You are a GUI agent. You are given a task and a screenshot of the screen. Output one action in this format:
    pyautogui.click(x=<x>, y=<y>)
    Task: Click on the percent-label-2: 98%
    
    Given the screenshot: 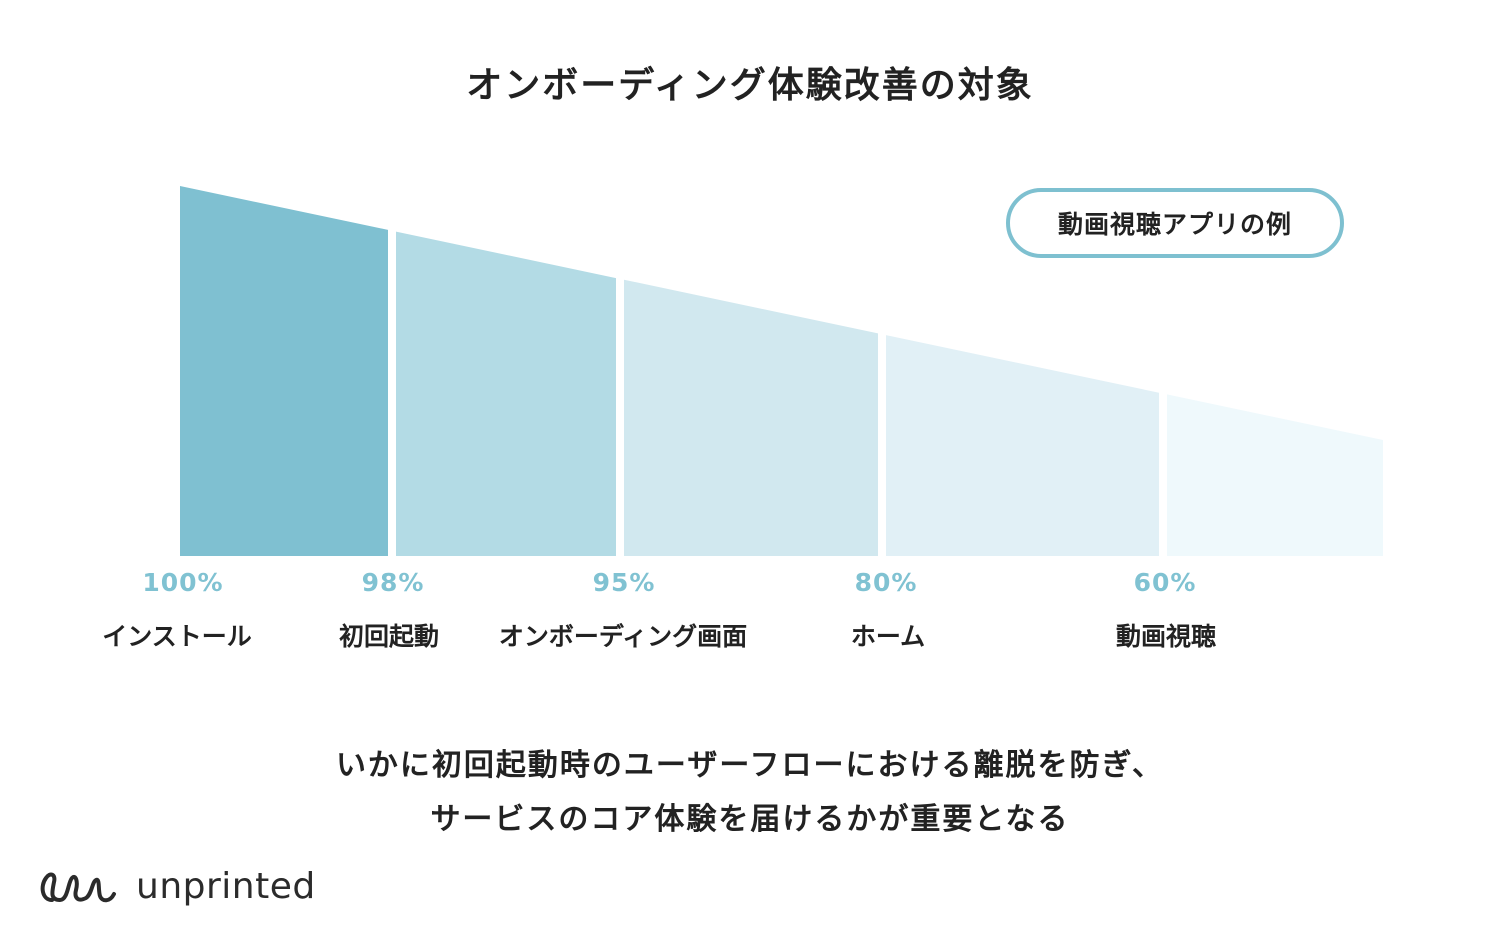 What is the action you would take?
    pyautogui.click(x=393, y=582)
    